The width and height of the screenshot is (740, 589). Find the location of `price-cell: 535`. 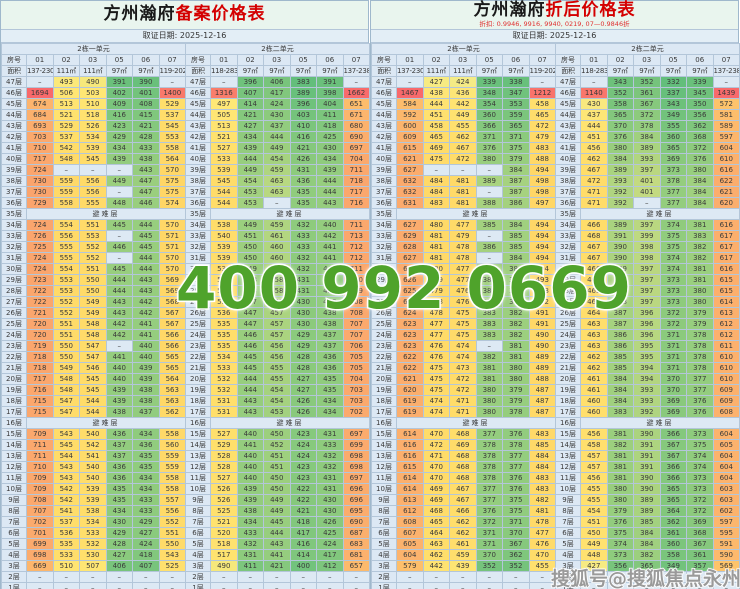

price-cell: 535 is located at coordinates (224, 324).